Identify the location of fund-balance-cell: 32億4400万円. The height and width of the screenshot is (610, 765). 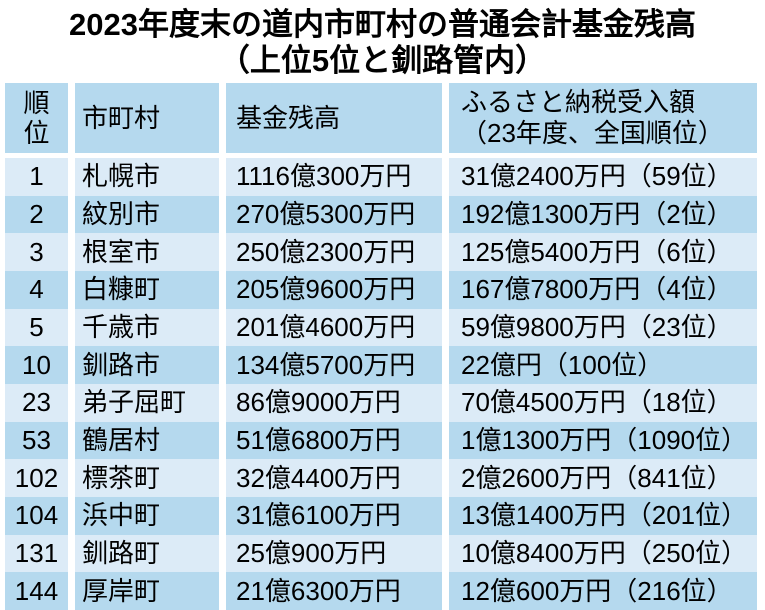
(334, 478).